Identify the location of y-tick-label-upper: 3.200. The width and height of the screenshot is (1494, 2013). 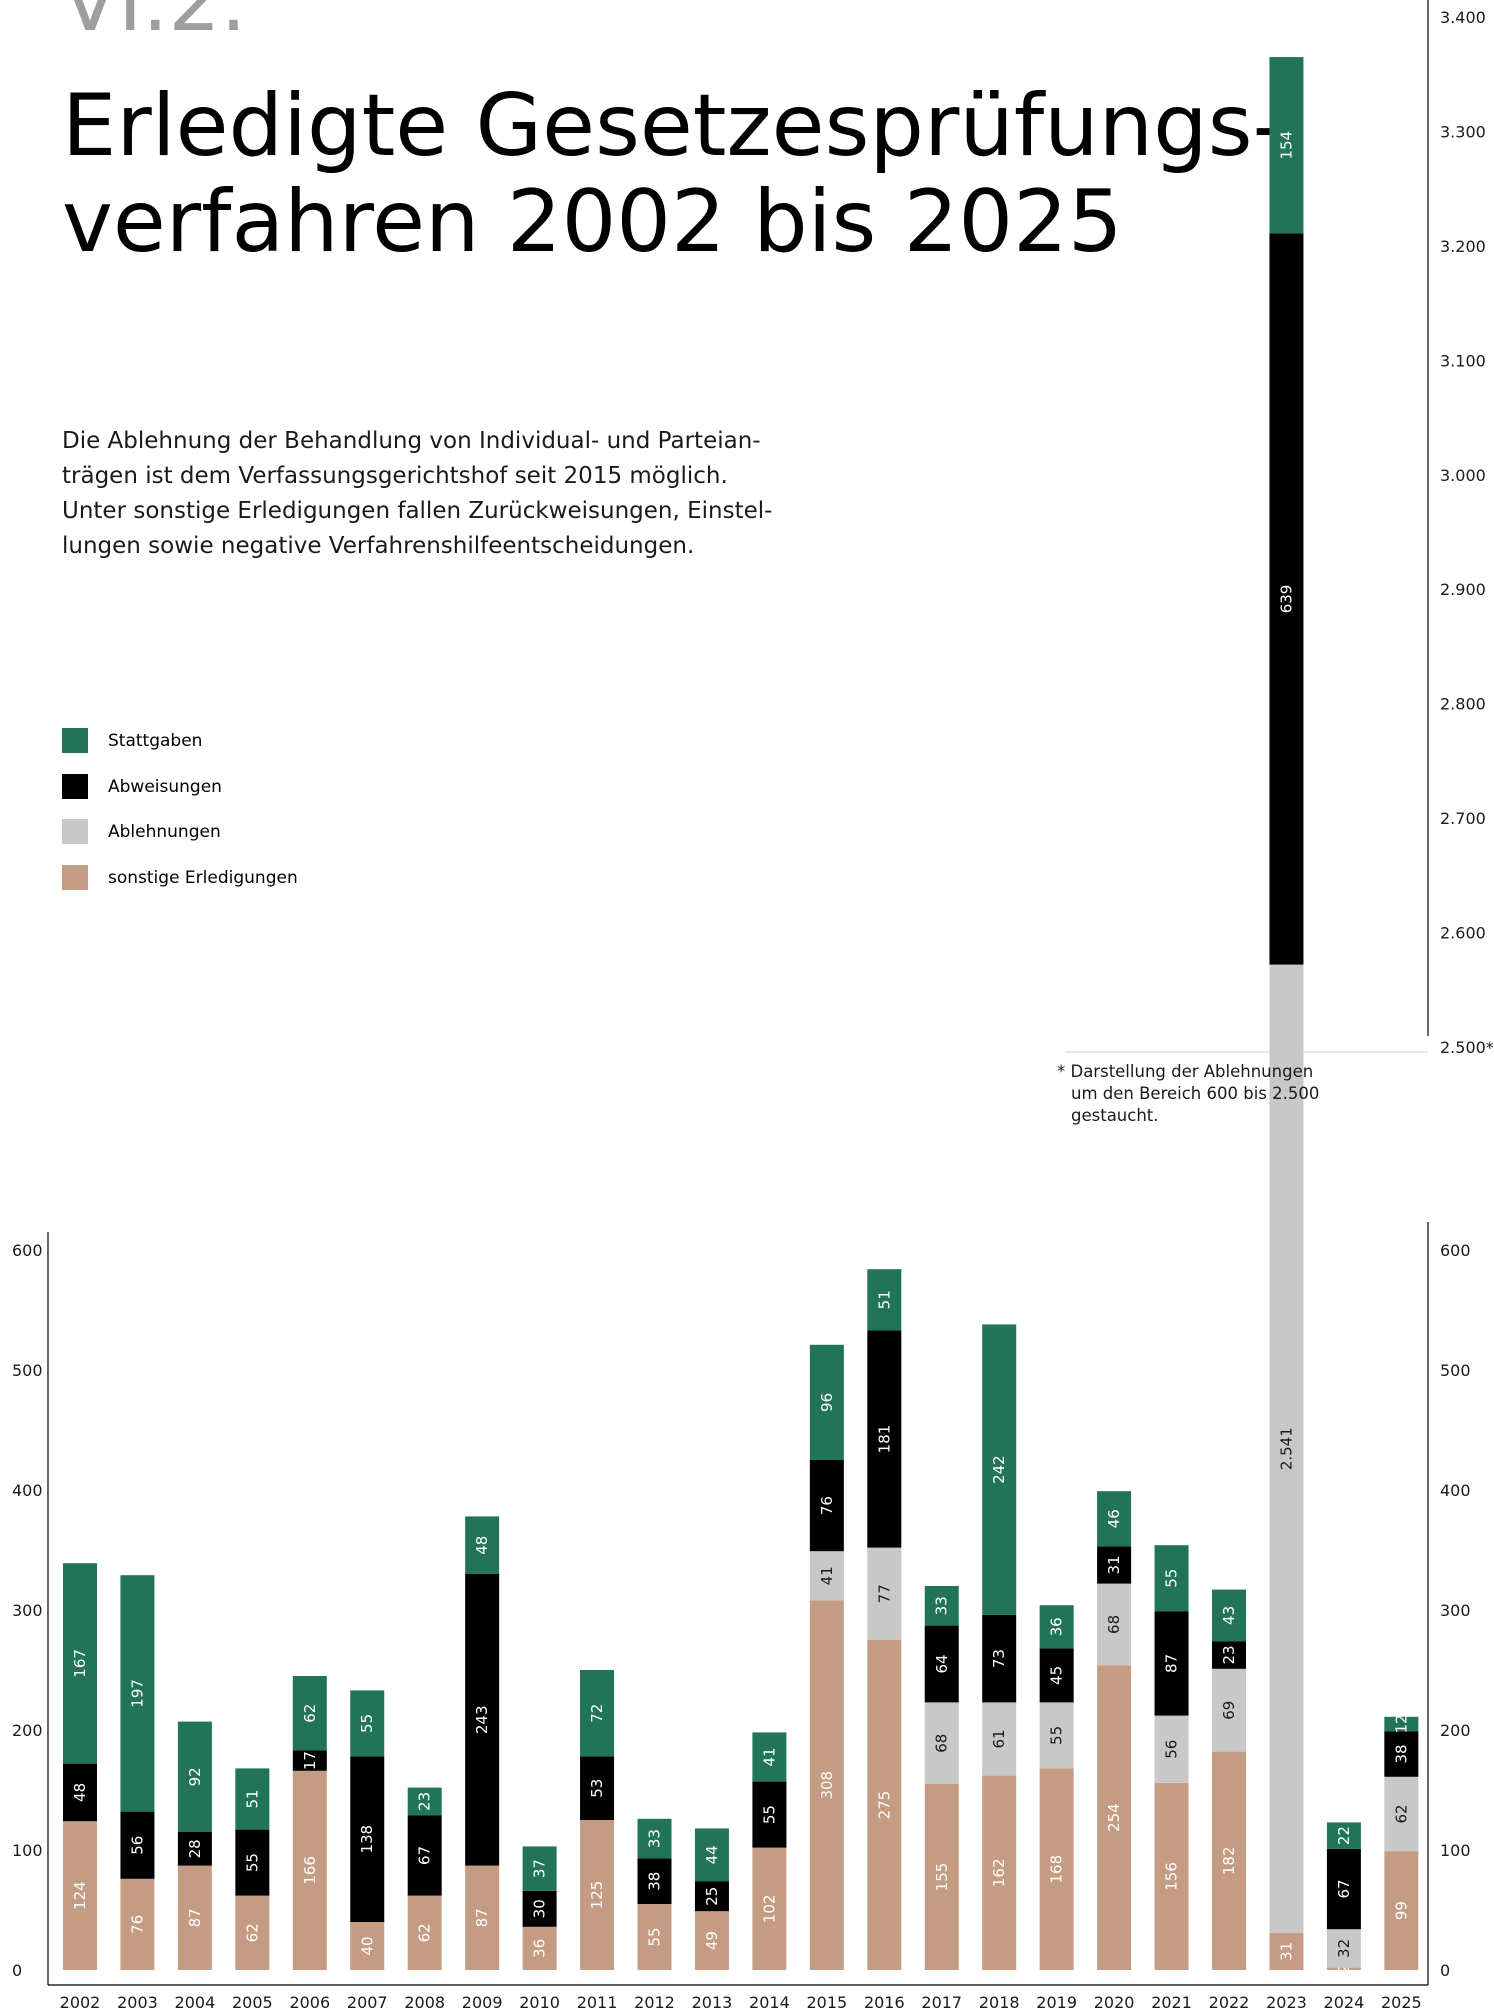
(1463, 246).